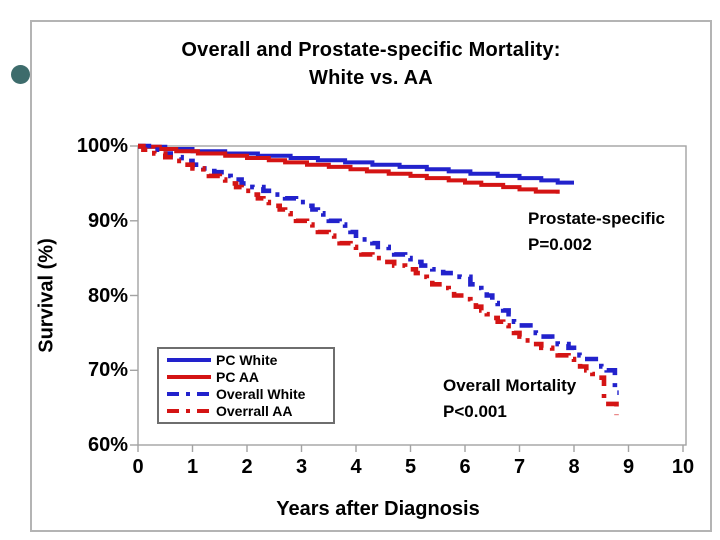 Image resolution: width=720 pixels, height=540 pixels. I want to click on legend-box: PC White PC AA Overall White Overrall AA, so click(246, 385).